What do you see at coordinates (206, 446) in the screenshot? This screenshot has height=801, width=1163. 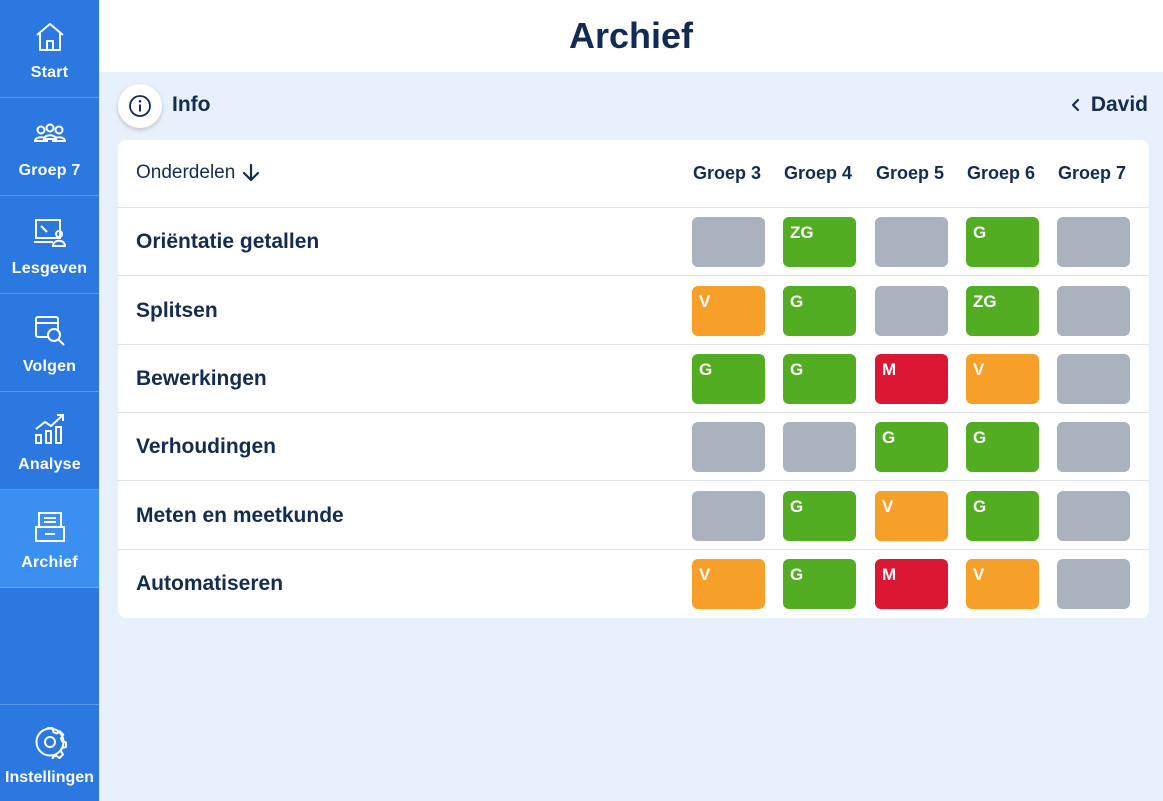 I see `row-label: Verhoudingen` at bounding box center [206, 446].